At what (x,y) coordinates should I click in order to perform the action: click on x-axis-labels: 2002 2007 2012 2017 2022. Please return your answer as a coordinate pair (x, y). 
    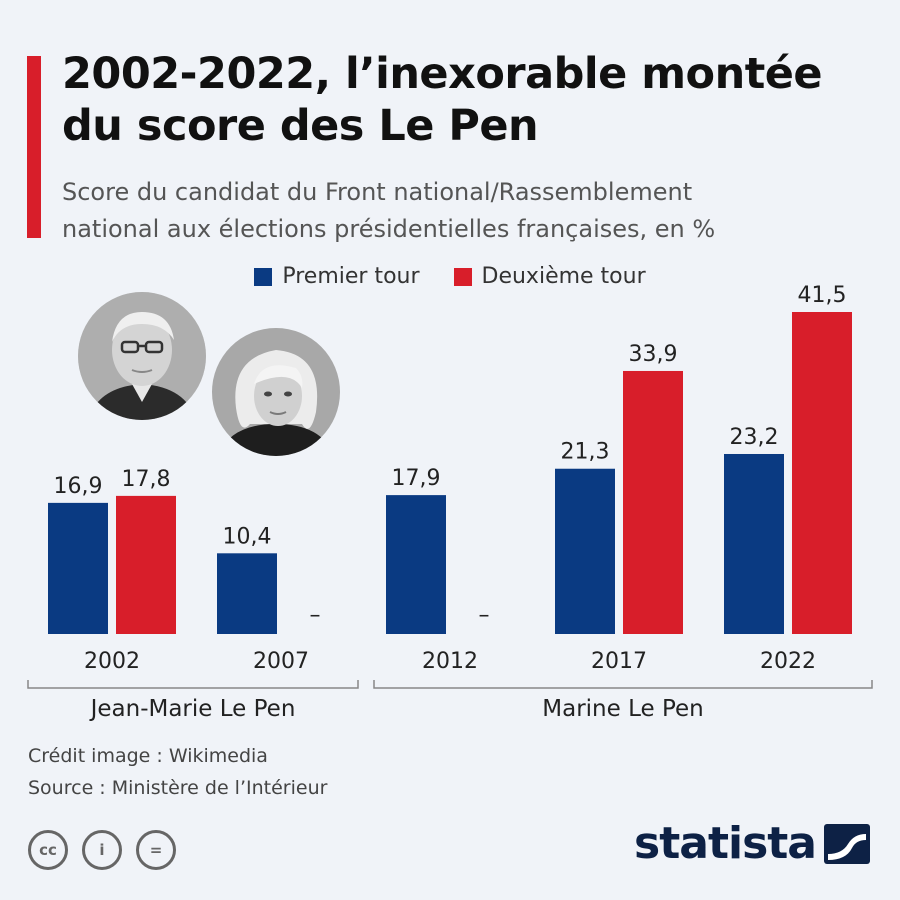
    Looking at the image, I should click on (450, 661).